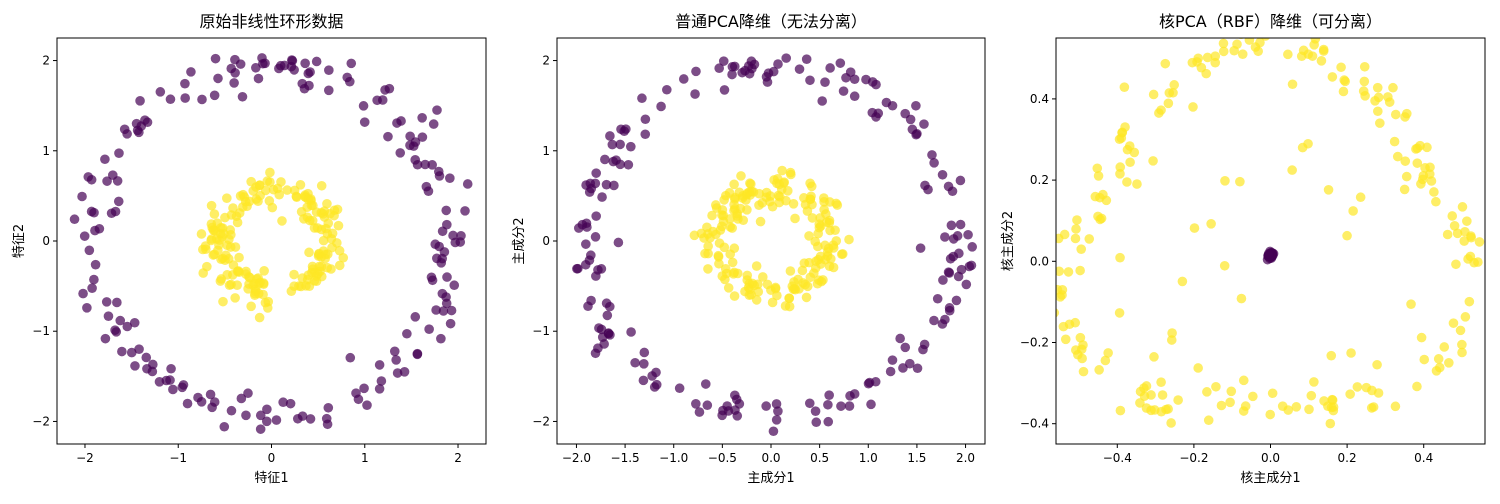  Describe the element at coordinates (1008, 241) in the screenshot. I see `y-axis-label: 核主成分2` at that location.